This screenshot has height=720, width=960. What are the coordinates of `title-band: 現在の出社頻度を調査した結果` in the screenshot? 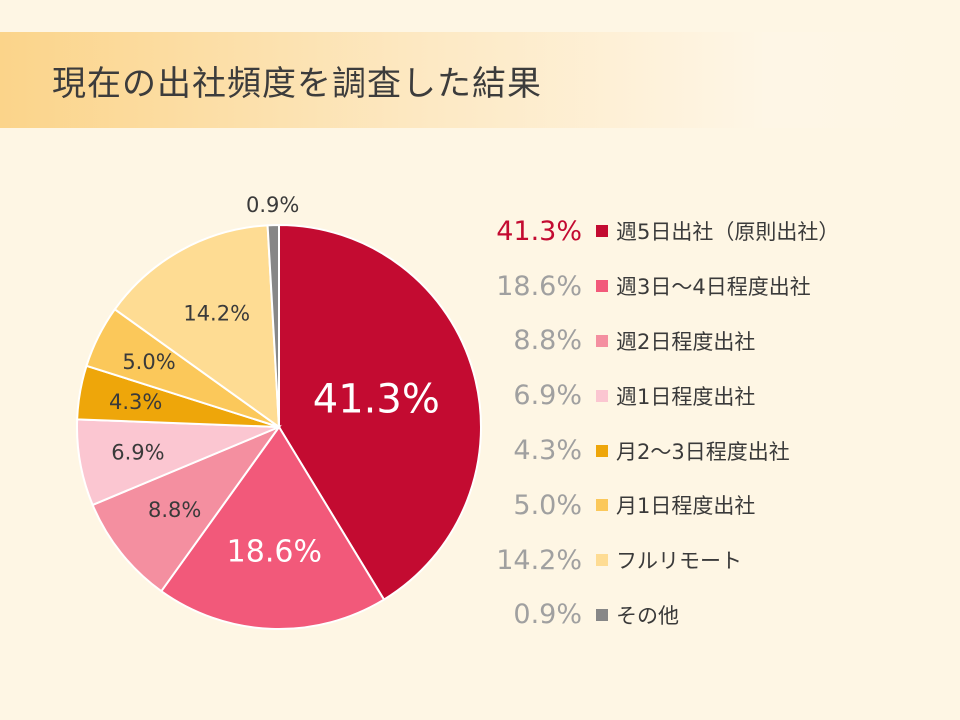 It's located at (480, 80).